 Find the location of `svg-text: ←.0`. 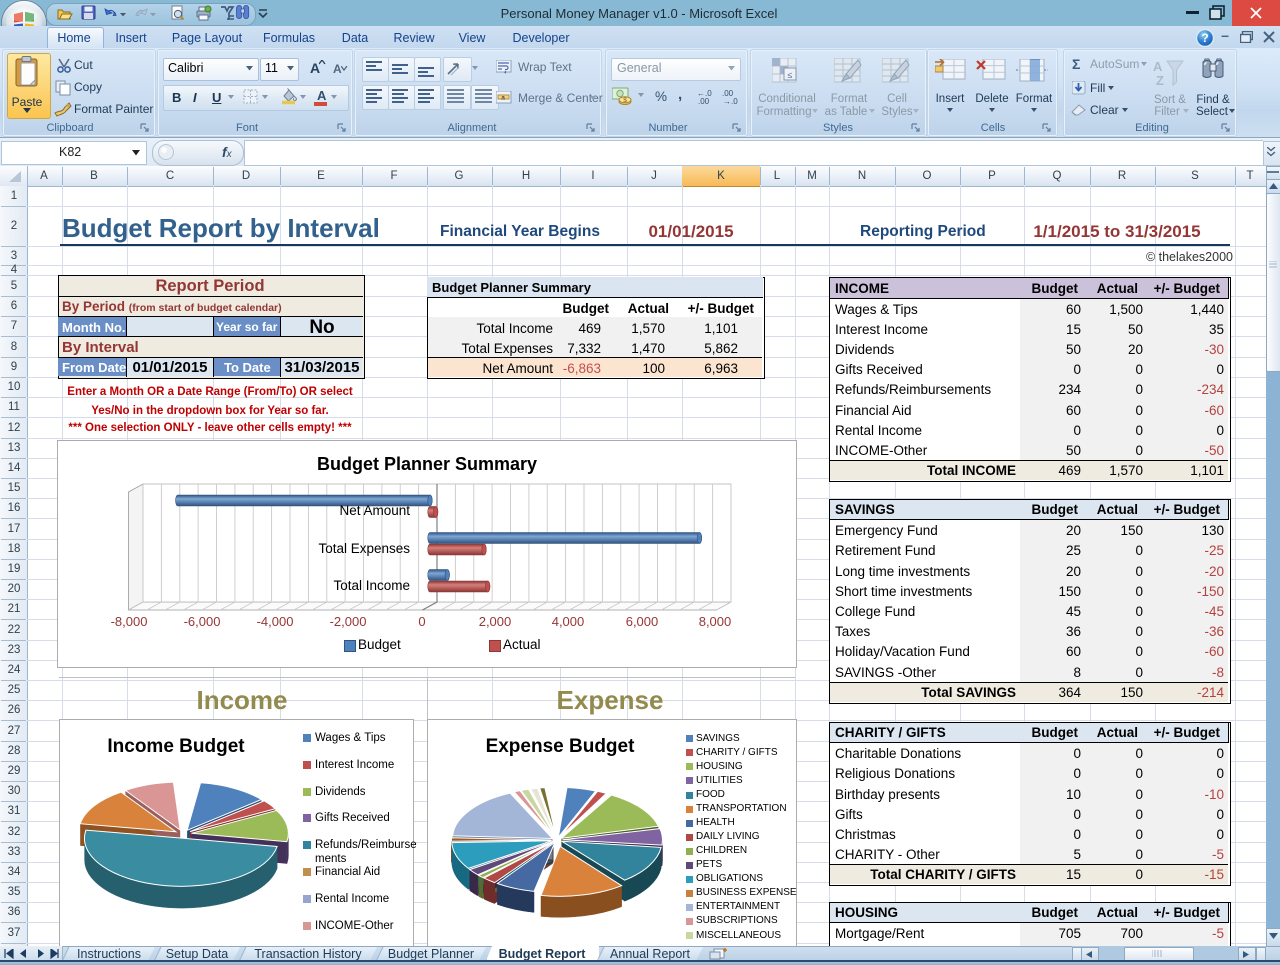

svg-text: ←.0 is located at coordinates (704, 93).